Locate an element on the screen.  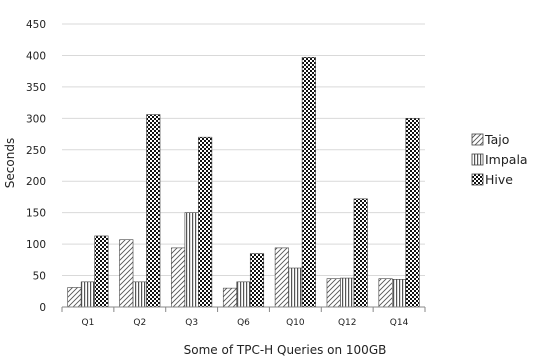
bar-tajo-q2 is located at coordinates (126, 273).